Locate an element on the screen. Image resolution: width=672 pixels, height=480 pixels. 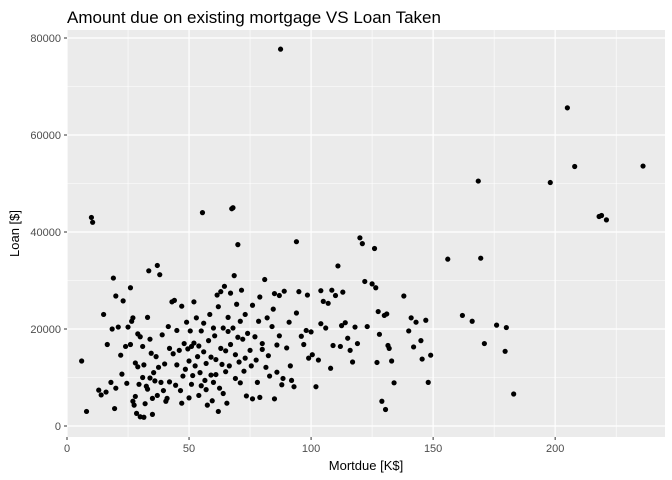
x-tick-label: 100 is located at coordinates (311, 449).